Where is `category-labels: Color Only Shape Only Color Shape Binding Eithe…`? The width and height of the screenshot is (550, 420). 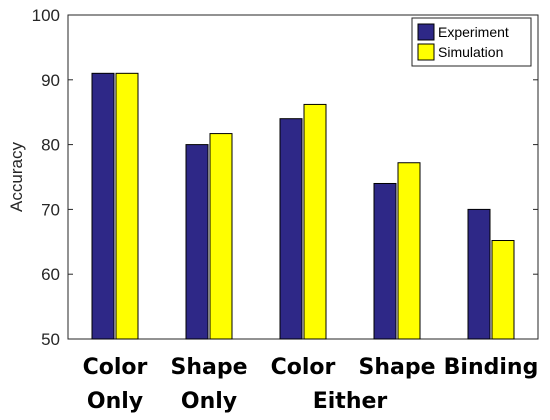 category-labels: Color Only Shape Only Color Shape Binding Eithe… is located at coordinates (311, 384).